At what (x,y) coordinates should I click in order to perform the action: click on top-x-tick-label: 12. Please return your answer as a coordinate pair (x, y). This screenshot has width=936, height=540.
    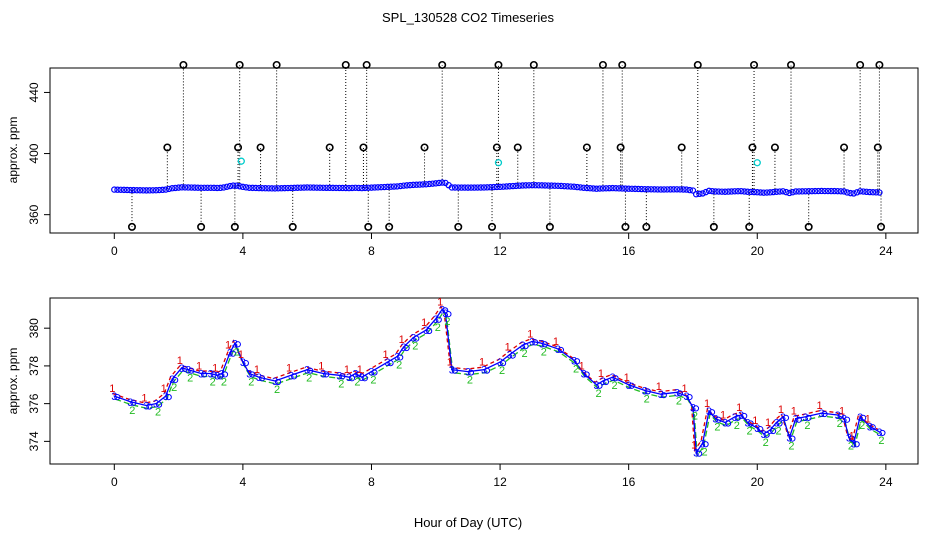
    Looking at the image, I should click on (500, 251).